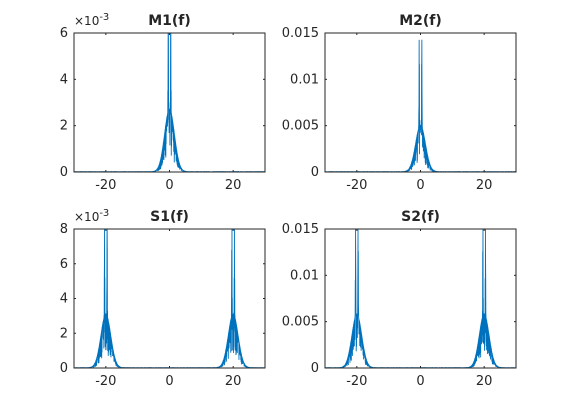 The image size is (570, 413). Describe the element at coordinates (169, 217) in the screenshot. I see `chart-title: S1(f)` at that location.